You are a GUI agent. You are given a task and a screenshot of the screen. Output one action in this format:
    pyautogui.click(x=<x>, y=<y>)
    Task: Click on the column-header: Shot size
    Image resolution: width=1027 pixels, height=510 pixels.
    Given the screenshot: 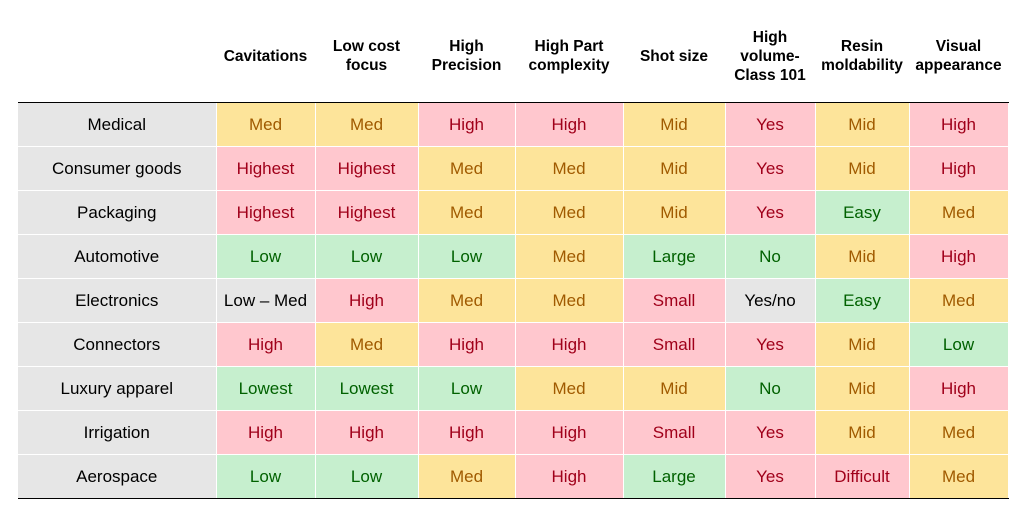 What is the action you would take?
    pyautogui.click(x=674, y=56)
    